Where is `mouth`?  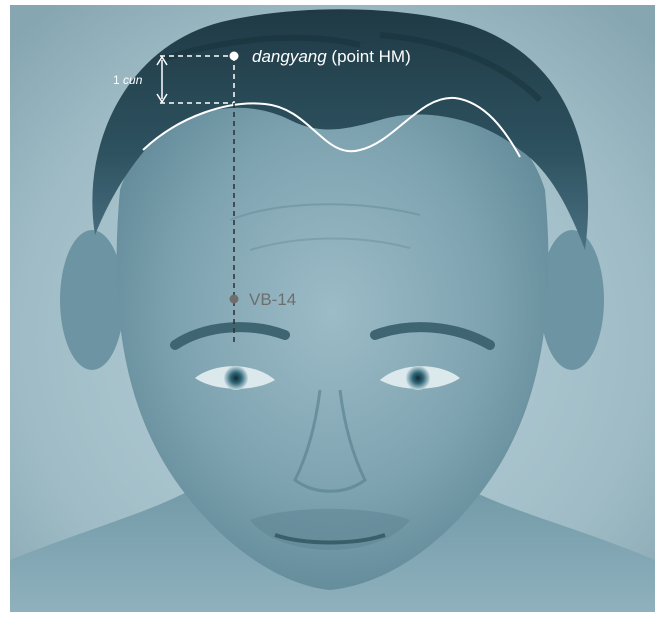
mouth is located at coordinates (330, 539).